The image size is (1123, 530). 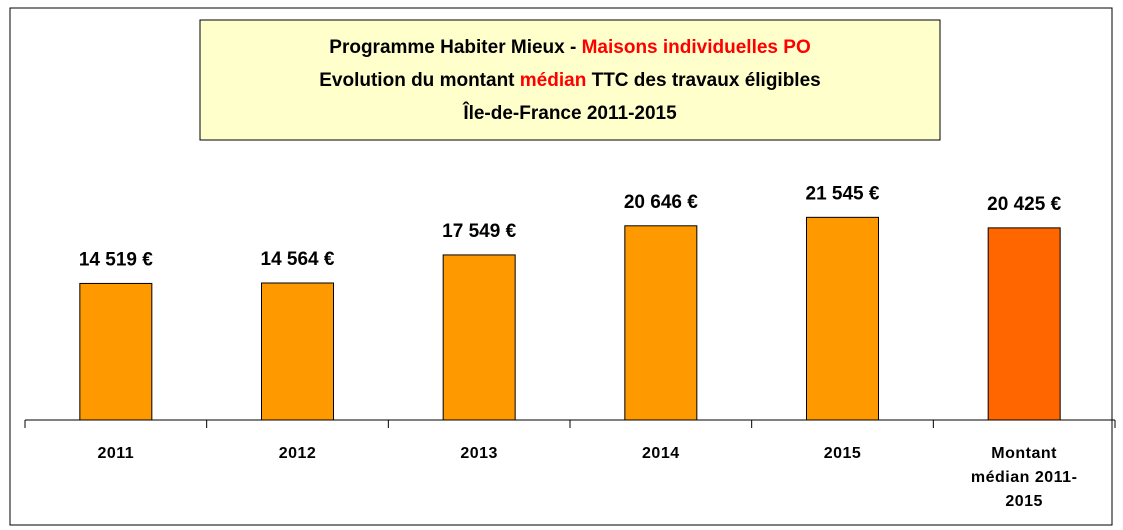 I want to click on title-segment: Evolution du montant, so click(x=419, y=80).